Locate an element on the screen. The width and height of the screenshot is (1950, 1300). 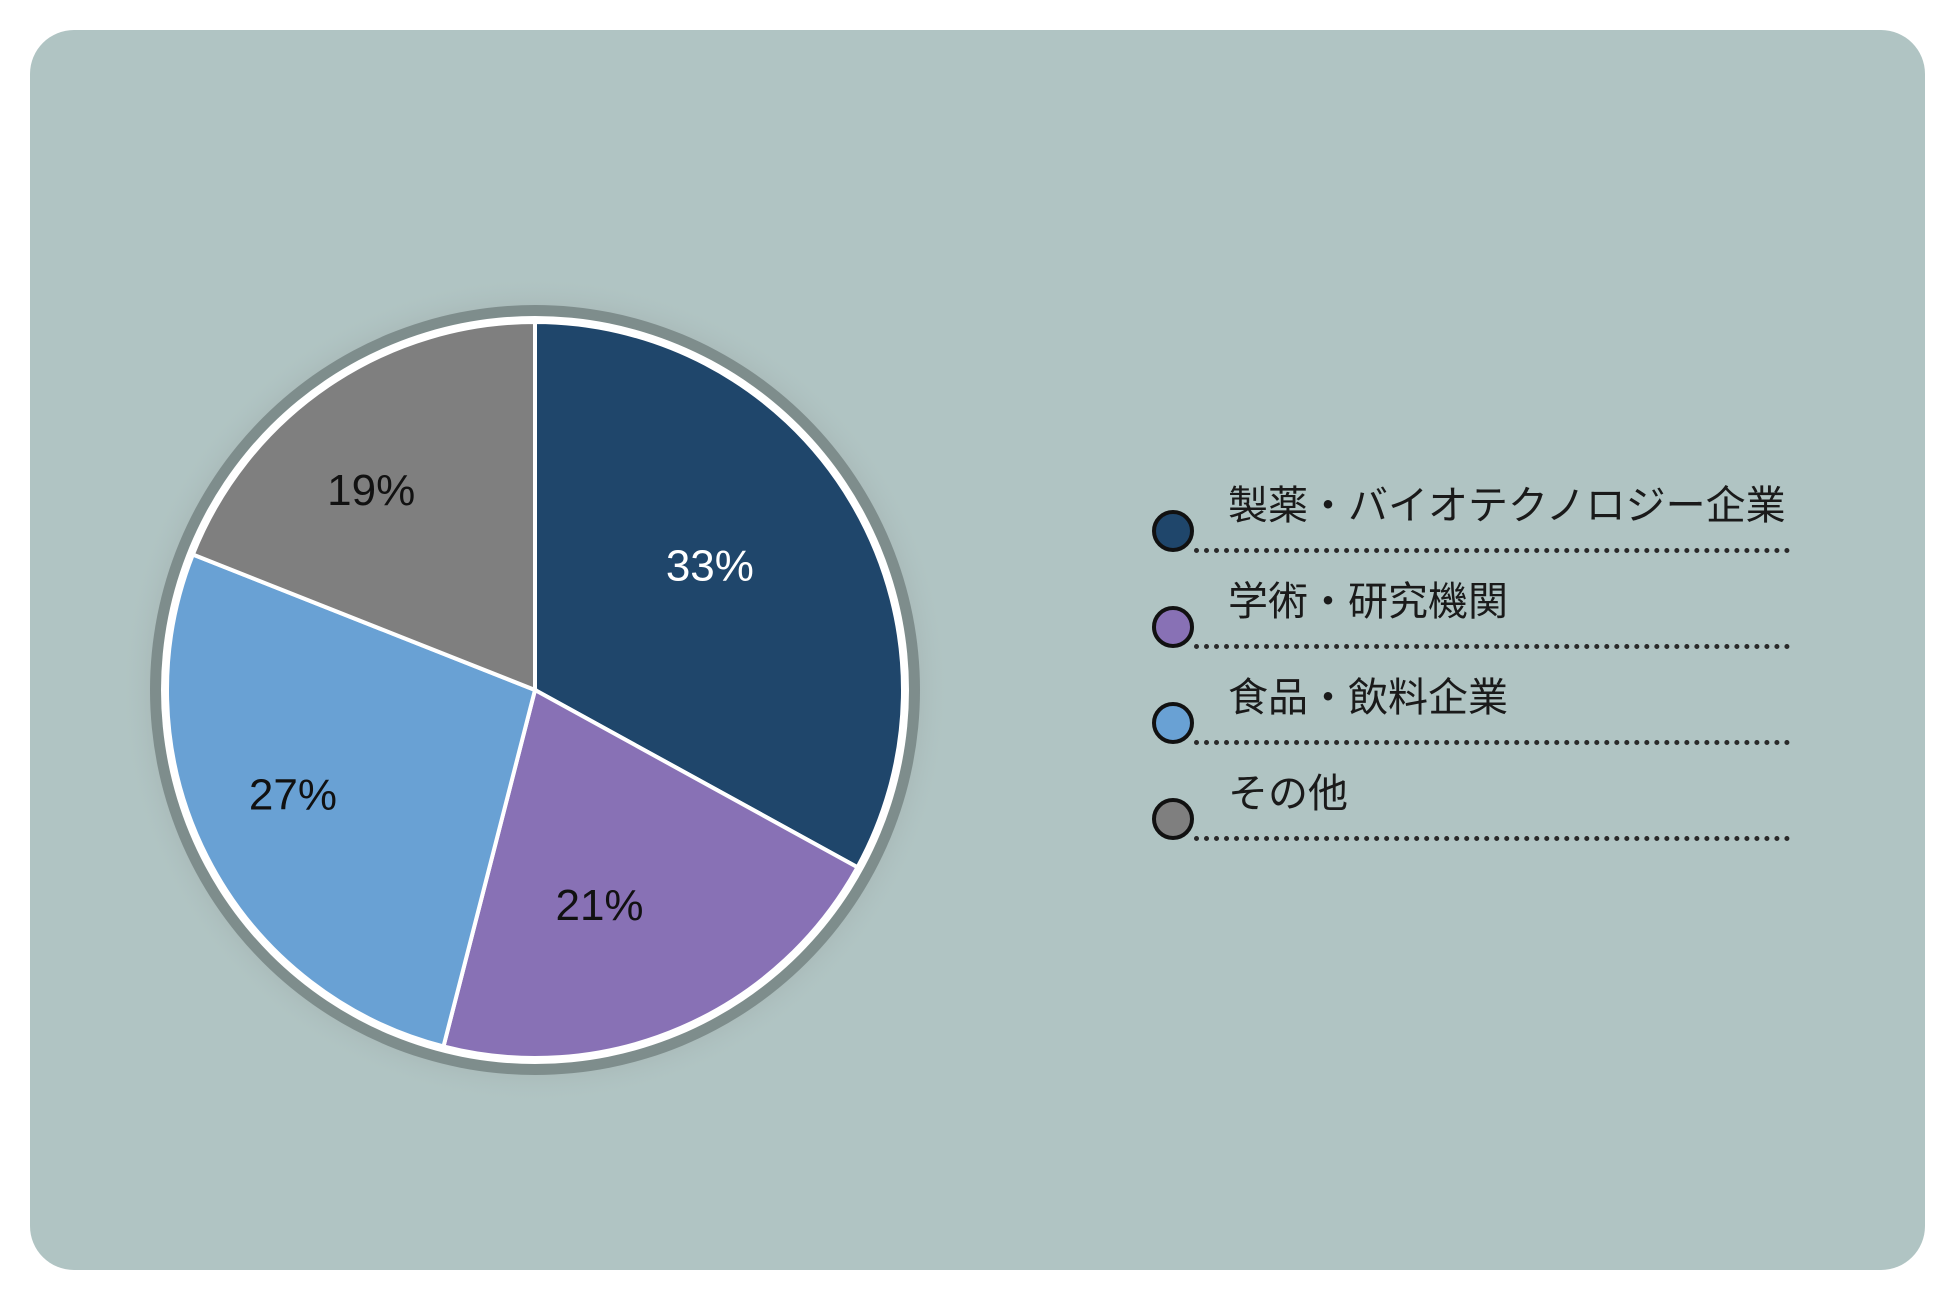
data-label-other: 19% is located at coordinates (371, 490).